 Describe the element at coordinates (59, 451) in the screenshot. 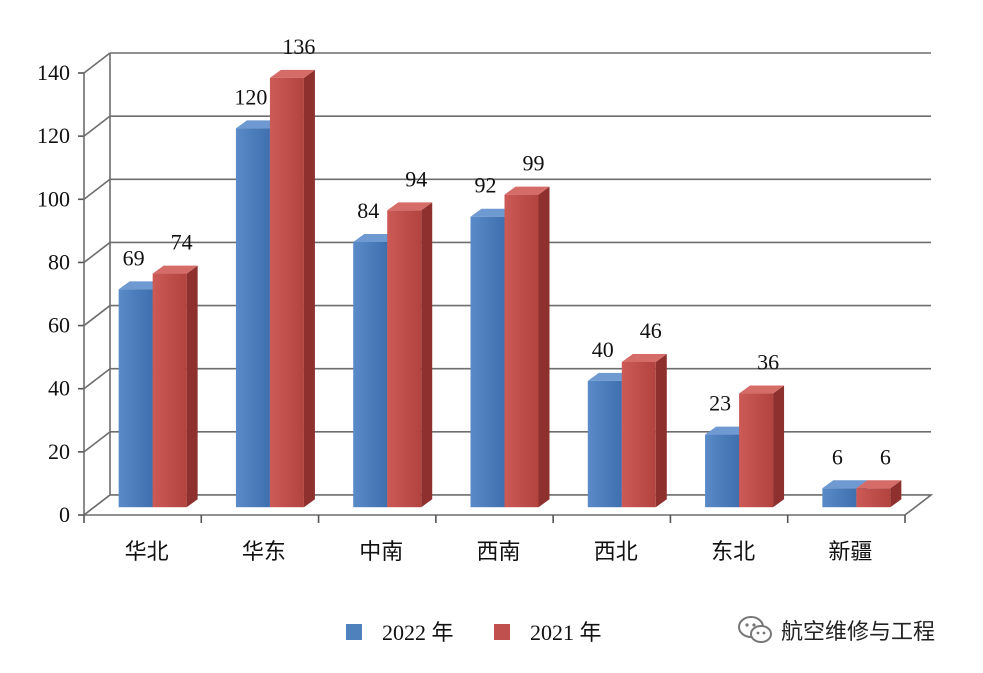

I see `y-tick-label: 20` at that location.